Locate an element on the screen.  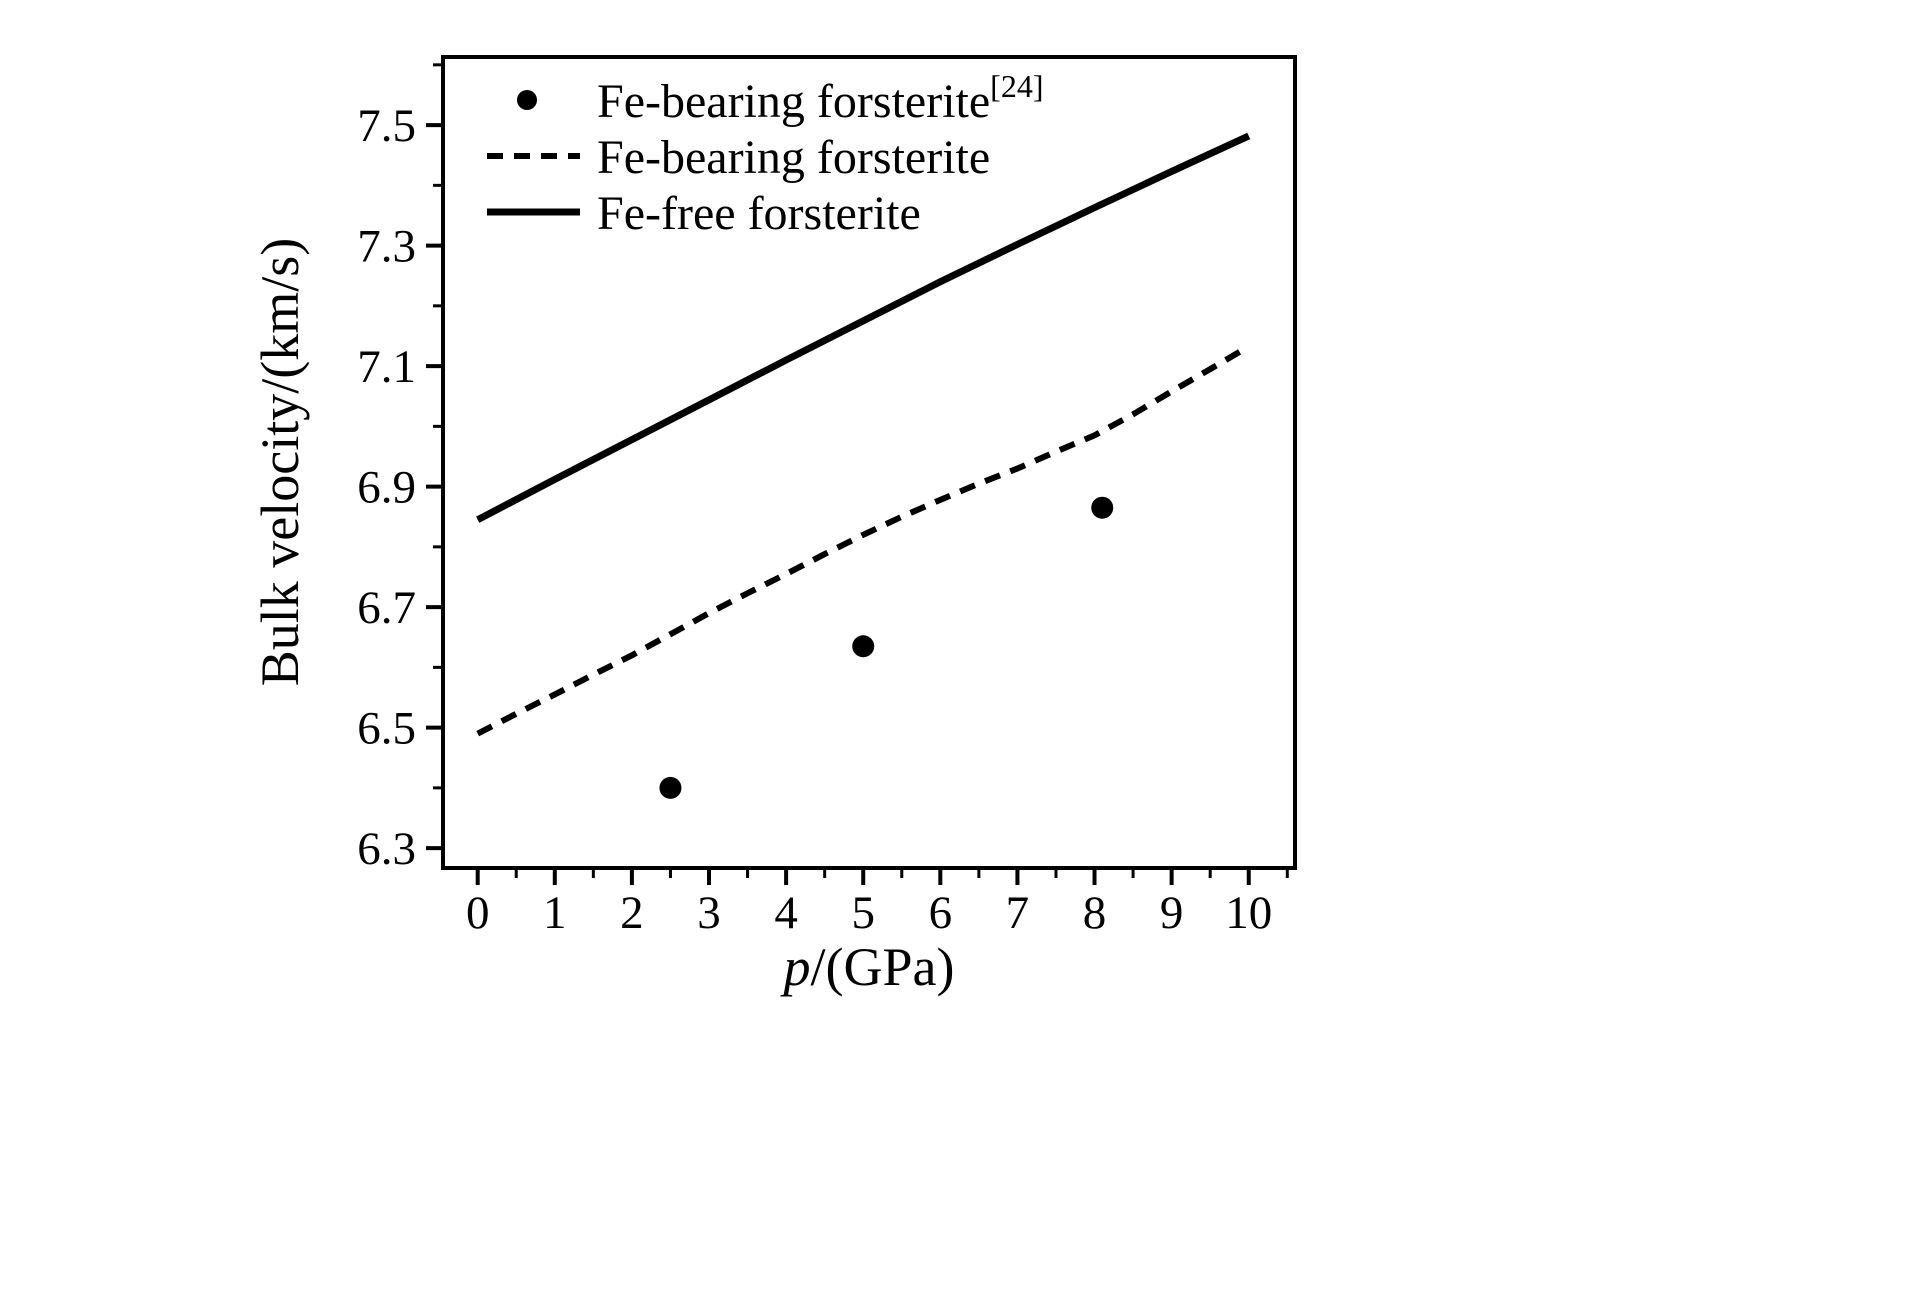
y-tick-label: 6.7 is located at coordinates (386, 608).